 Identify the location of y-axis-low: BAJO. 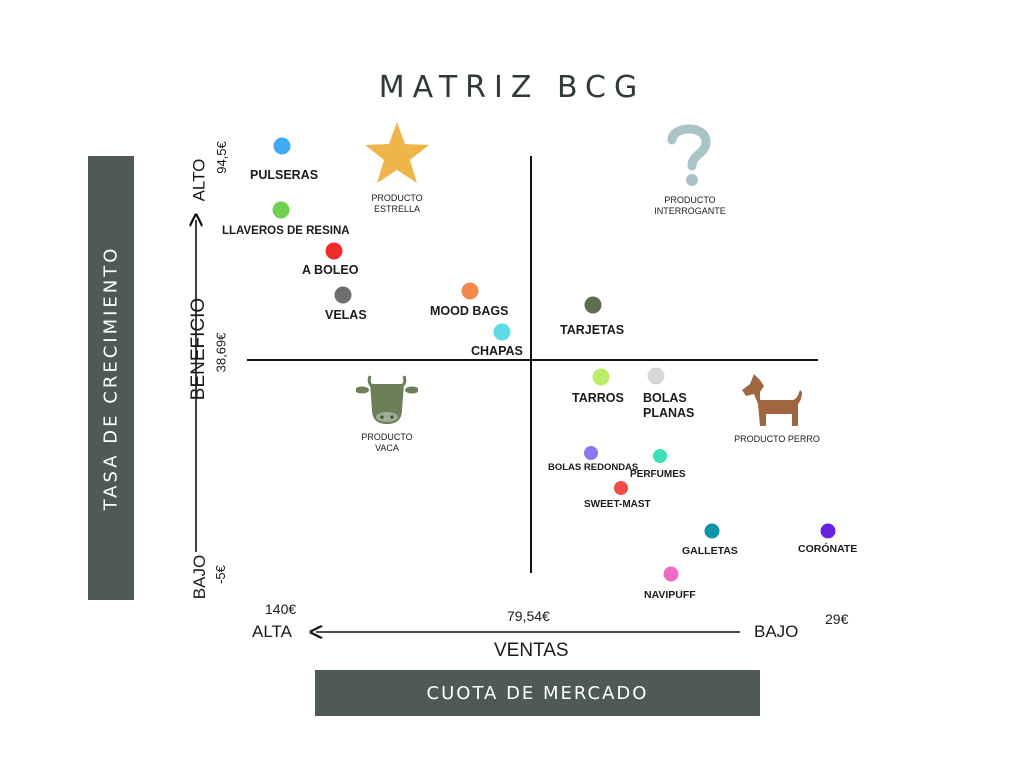
(200, 577).